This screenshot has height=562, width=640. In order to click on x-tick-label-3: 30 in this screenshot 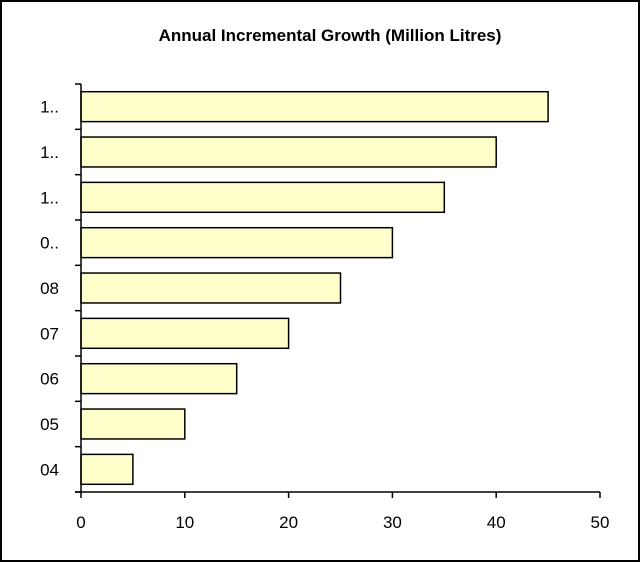, I will do `click(392, 522)`.